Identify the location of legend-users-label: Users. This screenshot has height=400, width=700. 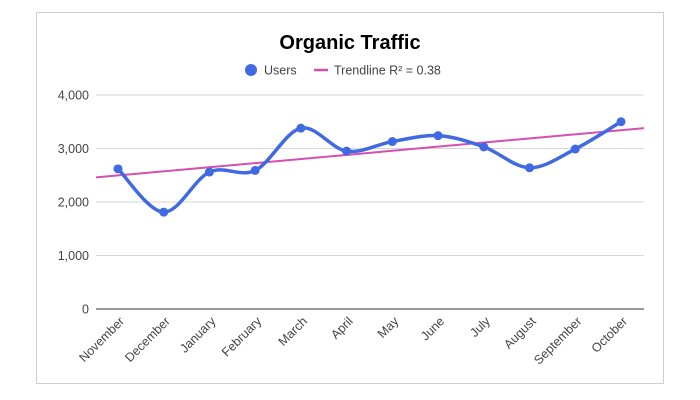
(280, 71).